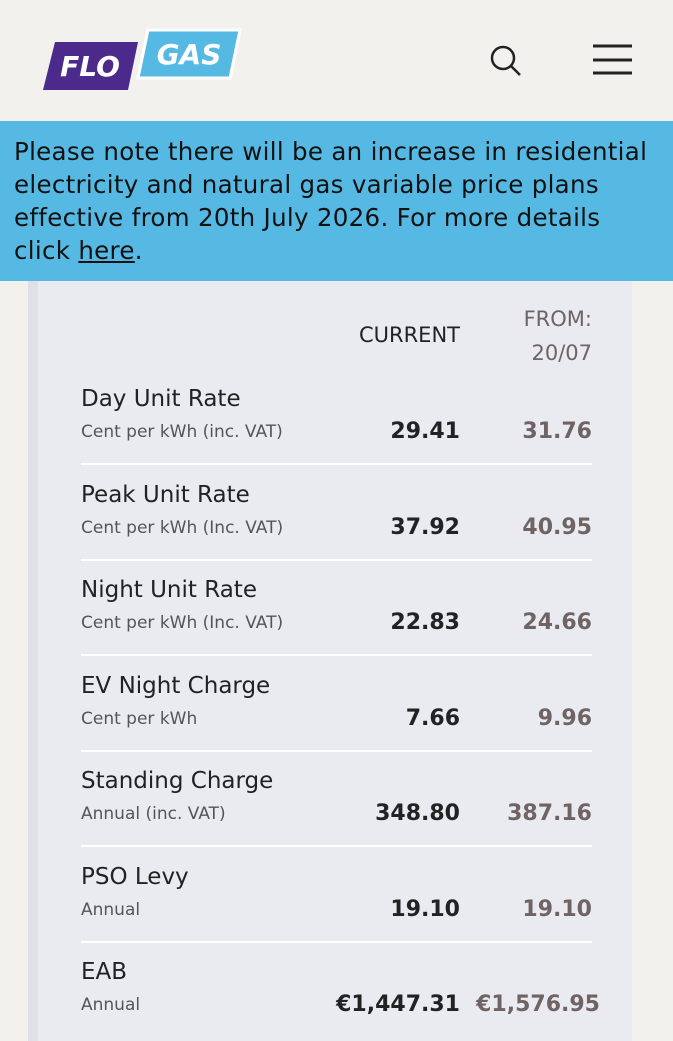 The image size is (673, 1041). What do you see at coordinates (425, 622) in the screenshot?
I see `current-value: 22.83` at bounding box center [425, 622].